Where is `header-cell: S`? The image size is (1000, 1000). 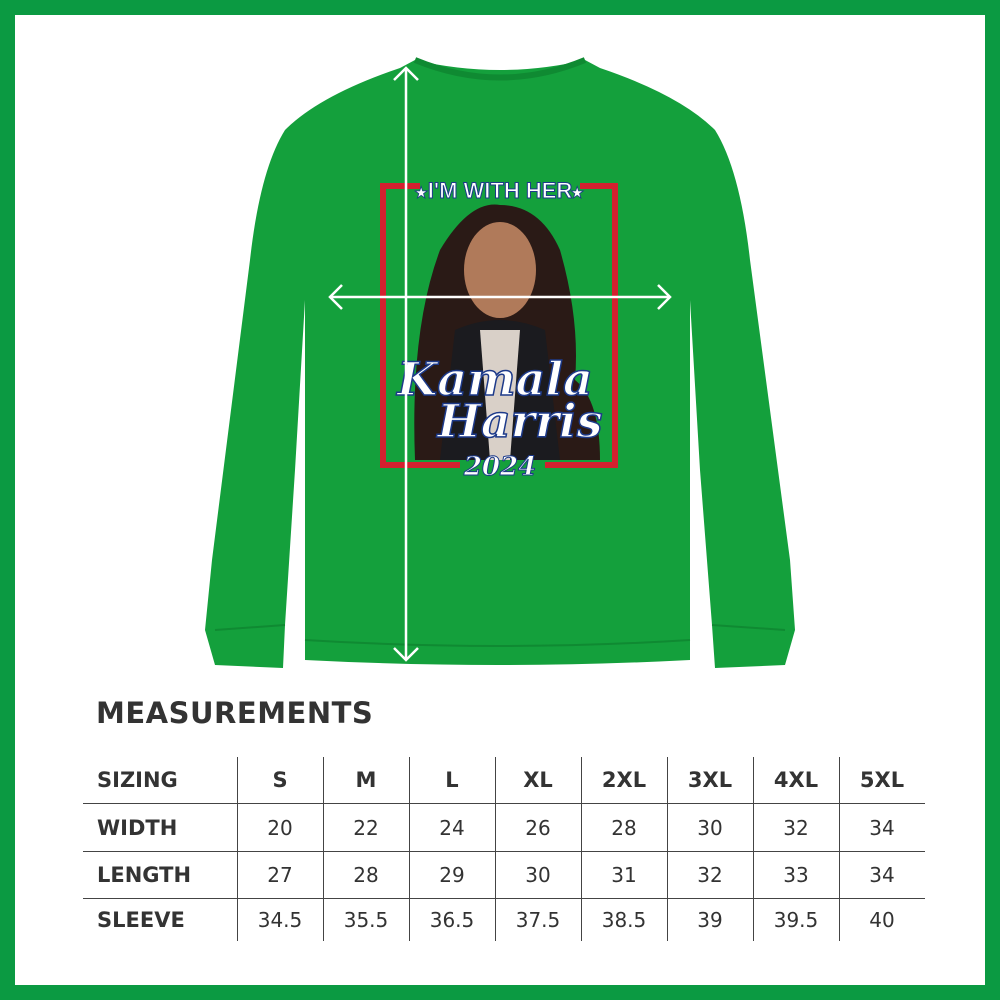
header-cell: S is located at coordinates (279, 780).